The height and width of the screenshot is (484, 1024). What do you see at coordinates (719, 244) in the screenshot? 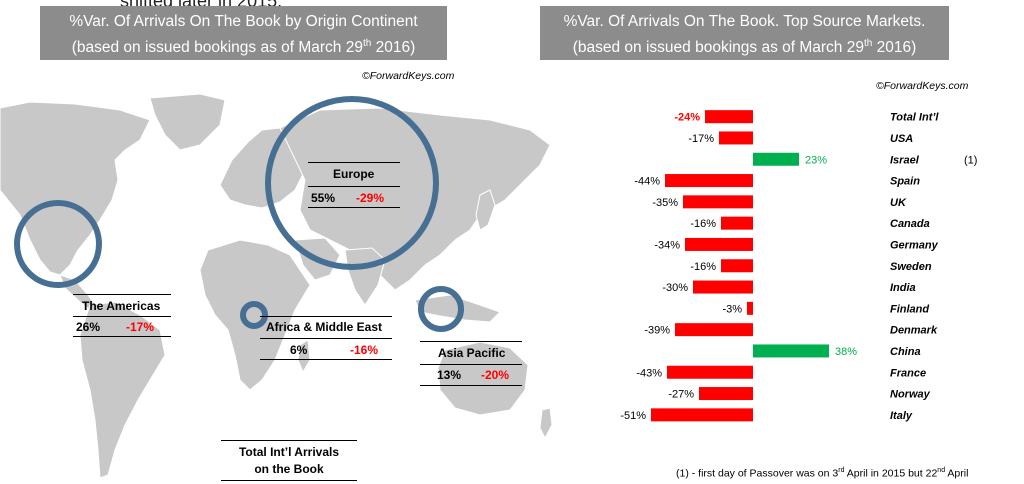
I see `bar-germany` at bounding box center [719, 244].